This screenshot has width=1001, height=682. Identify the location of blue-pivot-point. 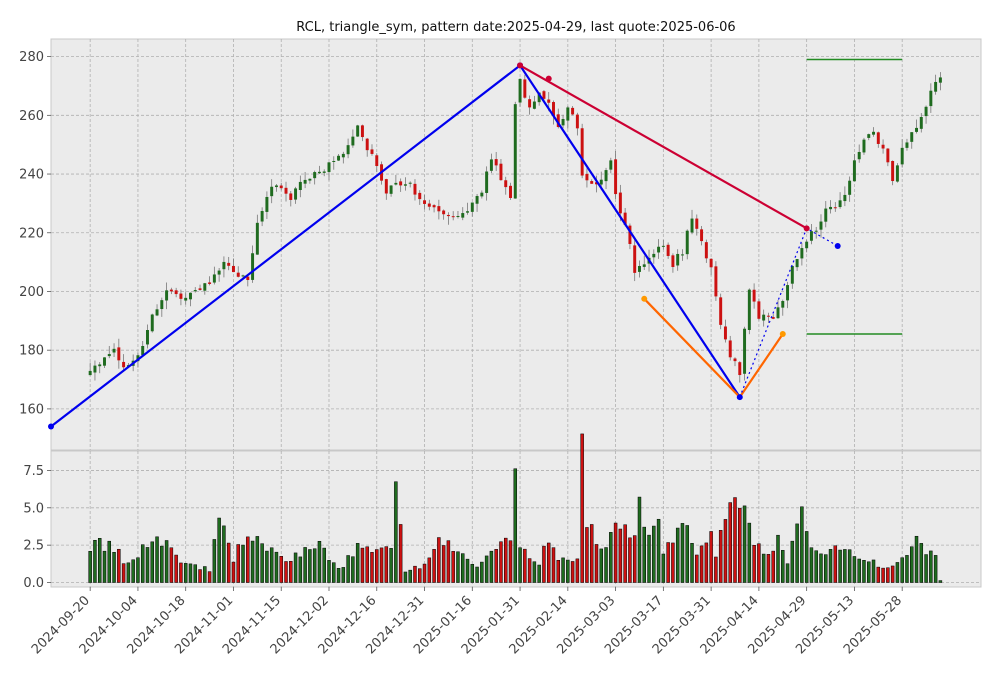
(739, 397).